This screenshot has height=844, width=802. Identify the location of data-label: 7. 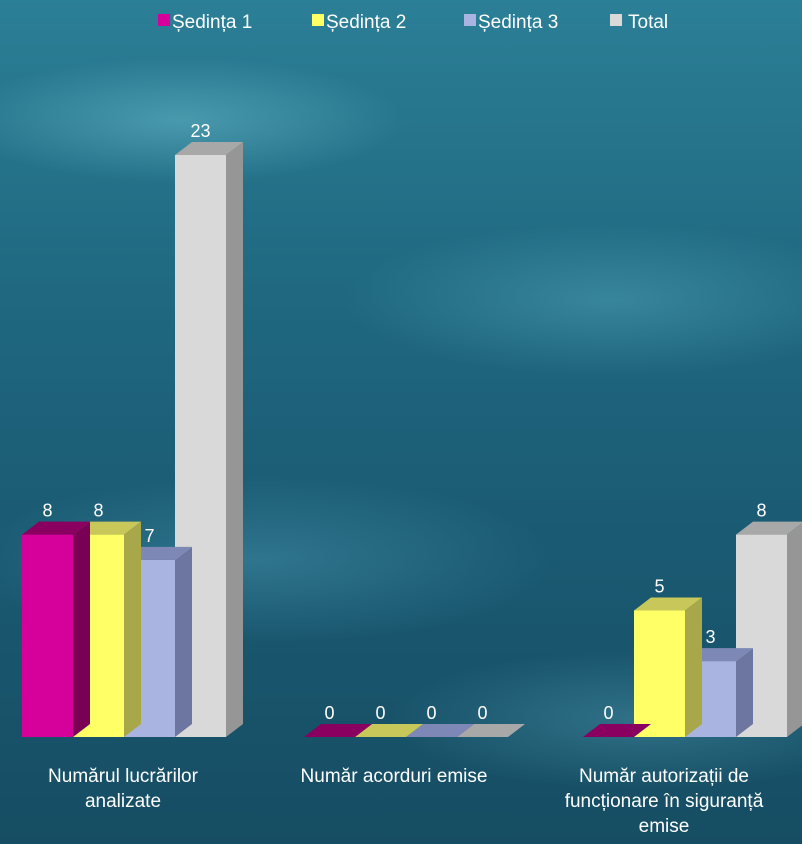
(149, 536).